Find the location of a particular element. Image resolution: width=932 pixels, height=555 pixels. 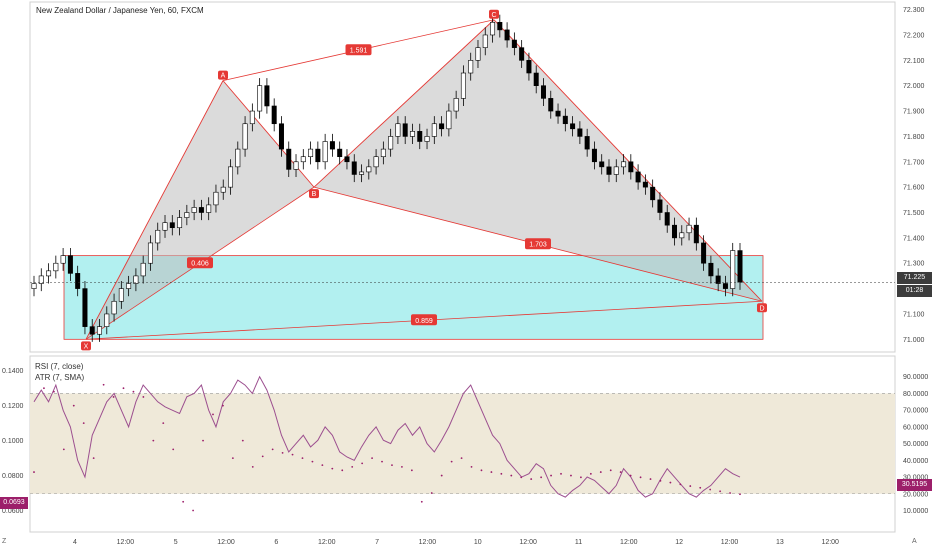

ratio-label: 0.859 is located at coordinates (424, 321).